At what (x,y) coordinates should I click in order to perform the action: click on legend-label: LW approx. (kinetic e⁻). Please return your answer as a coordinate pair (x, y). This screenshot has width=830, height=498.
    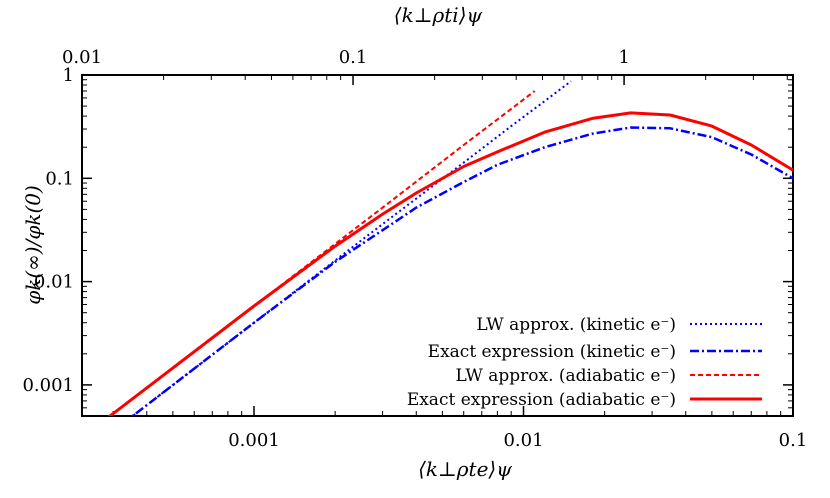
    Looking at the image, I should click on (576, 325).